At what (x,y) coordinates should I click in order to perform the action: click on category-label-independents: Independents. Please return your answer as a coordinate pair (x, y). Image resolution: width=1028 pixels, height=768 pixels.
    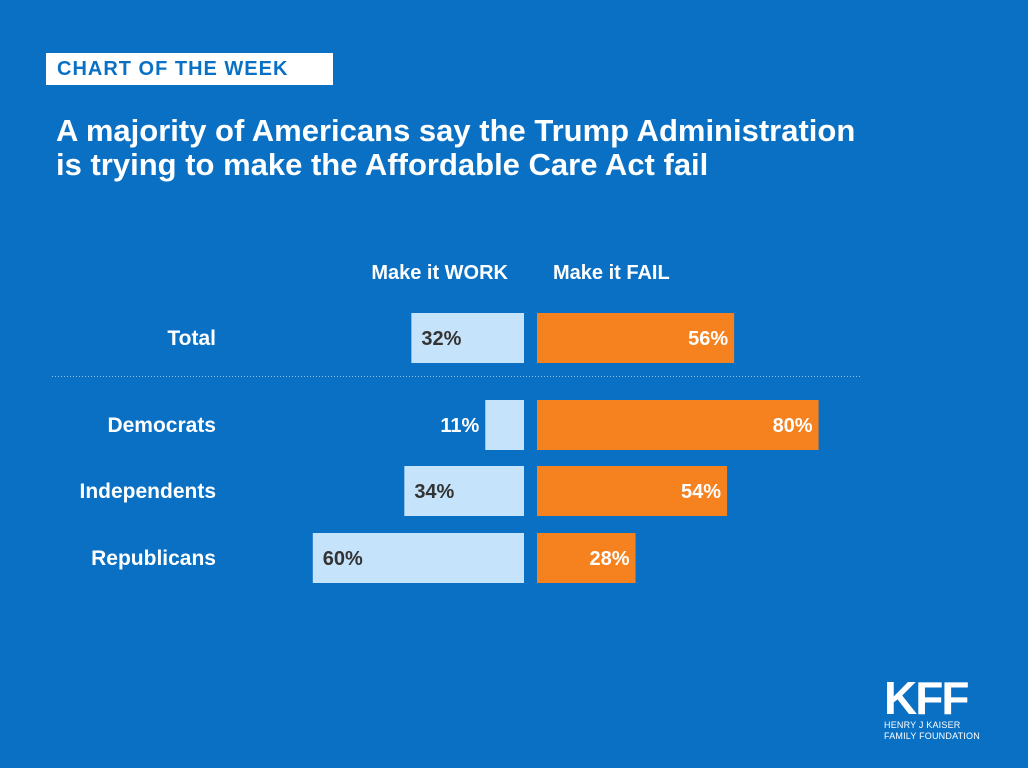
    Looking at the image, I should click on (147, 491).